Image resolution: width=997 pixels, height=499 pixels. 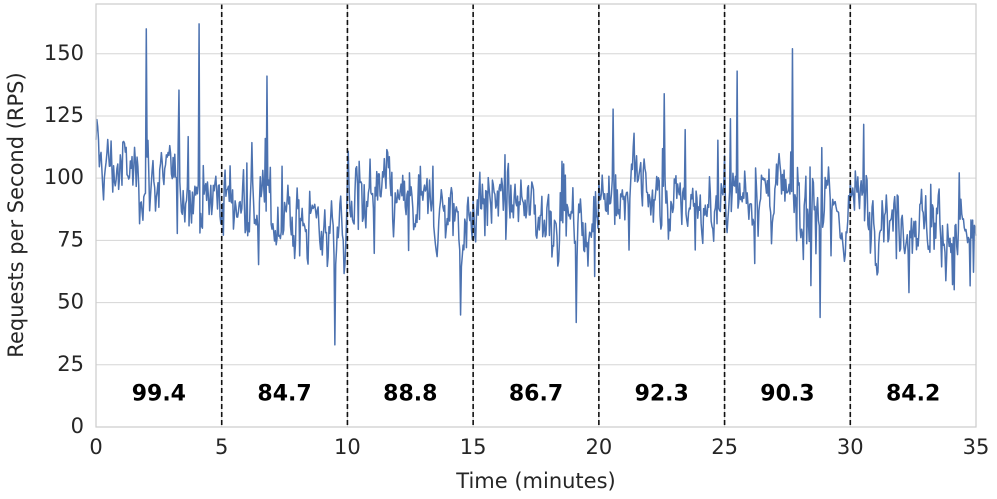 What do you see at coordinates (787, 394) in the screenshot?
I see `segment-mean-label: 90.3` at bounding box center [787, 394].